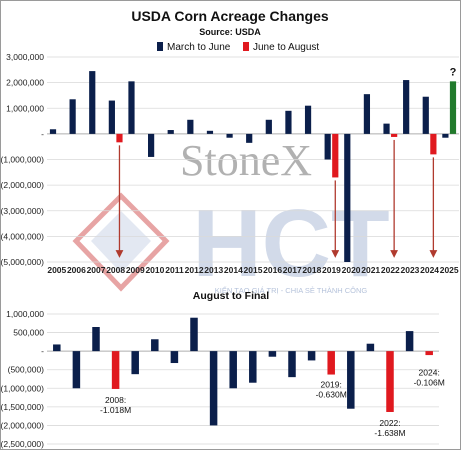 The image size is (461, 450). I want to click on bar-aug-final-2006, so click(76, 370).